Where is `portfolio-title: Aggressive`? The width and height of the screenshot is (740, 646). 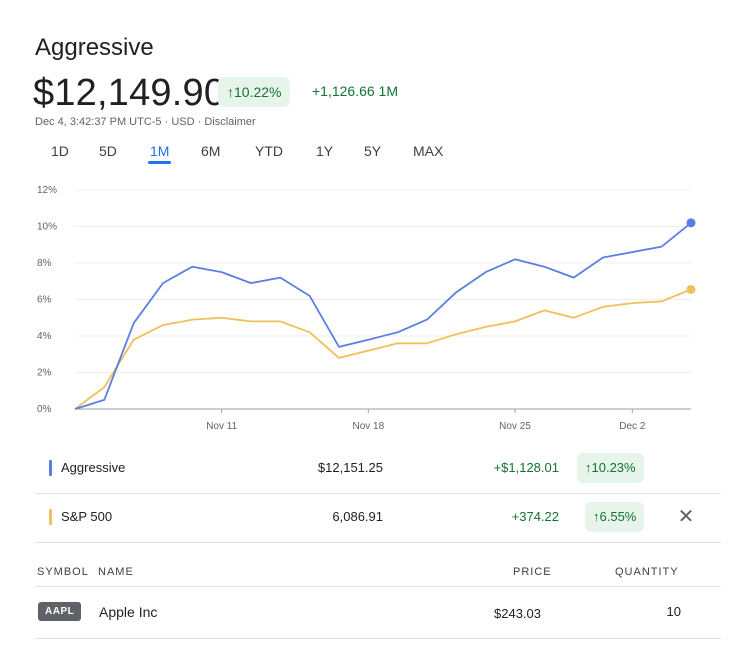 portfolio-title: Aggressive is located at coordinates (94, 47).